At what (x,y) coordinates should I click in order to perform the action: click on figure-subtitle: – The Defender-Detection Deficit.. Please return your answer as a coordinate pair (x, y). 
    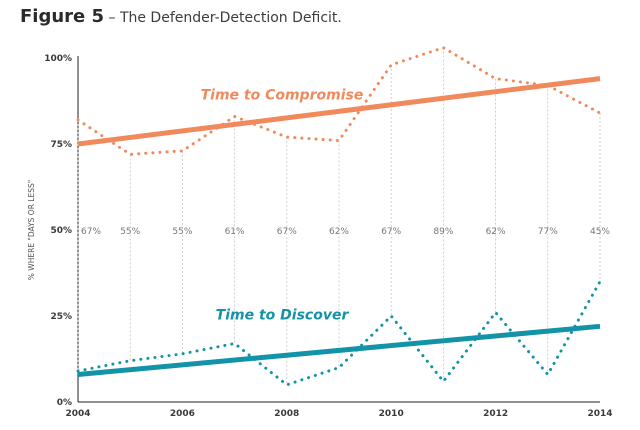
    Looking at the image, I should click on (223, 18).